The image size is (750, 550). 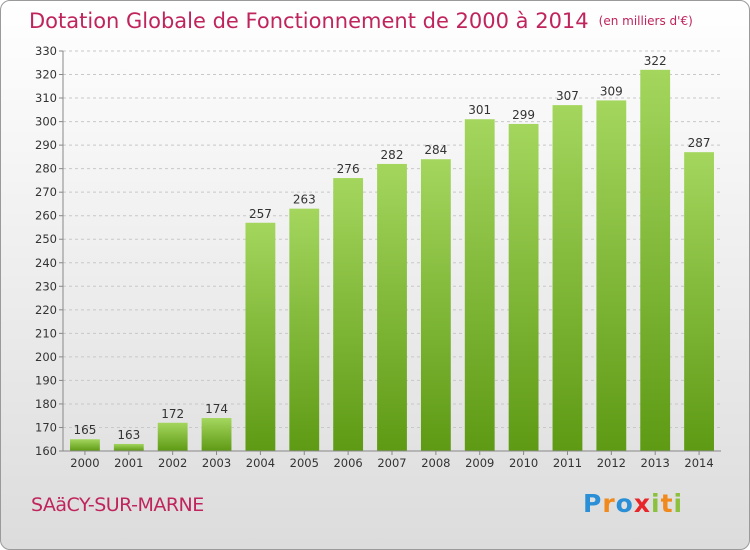 I want to click on y-tick-label: 280, so click(x=46, y=169).